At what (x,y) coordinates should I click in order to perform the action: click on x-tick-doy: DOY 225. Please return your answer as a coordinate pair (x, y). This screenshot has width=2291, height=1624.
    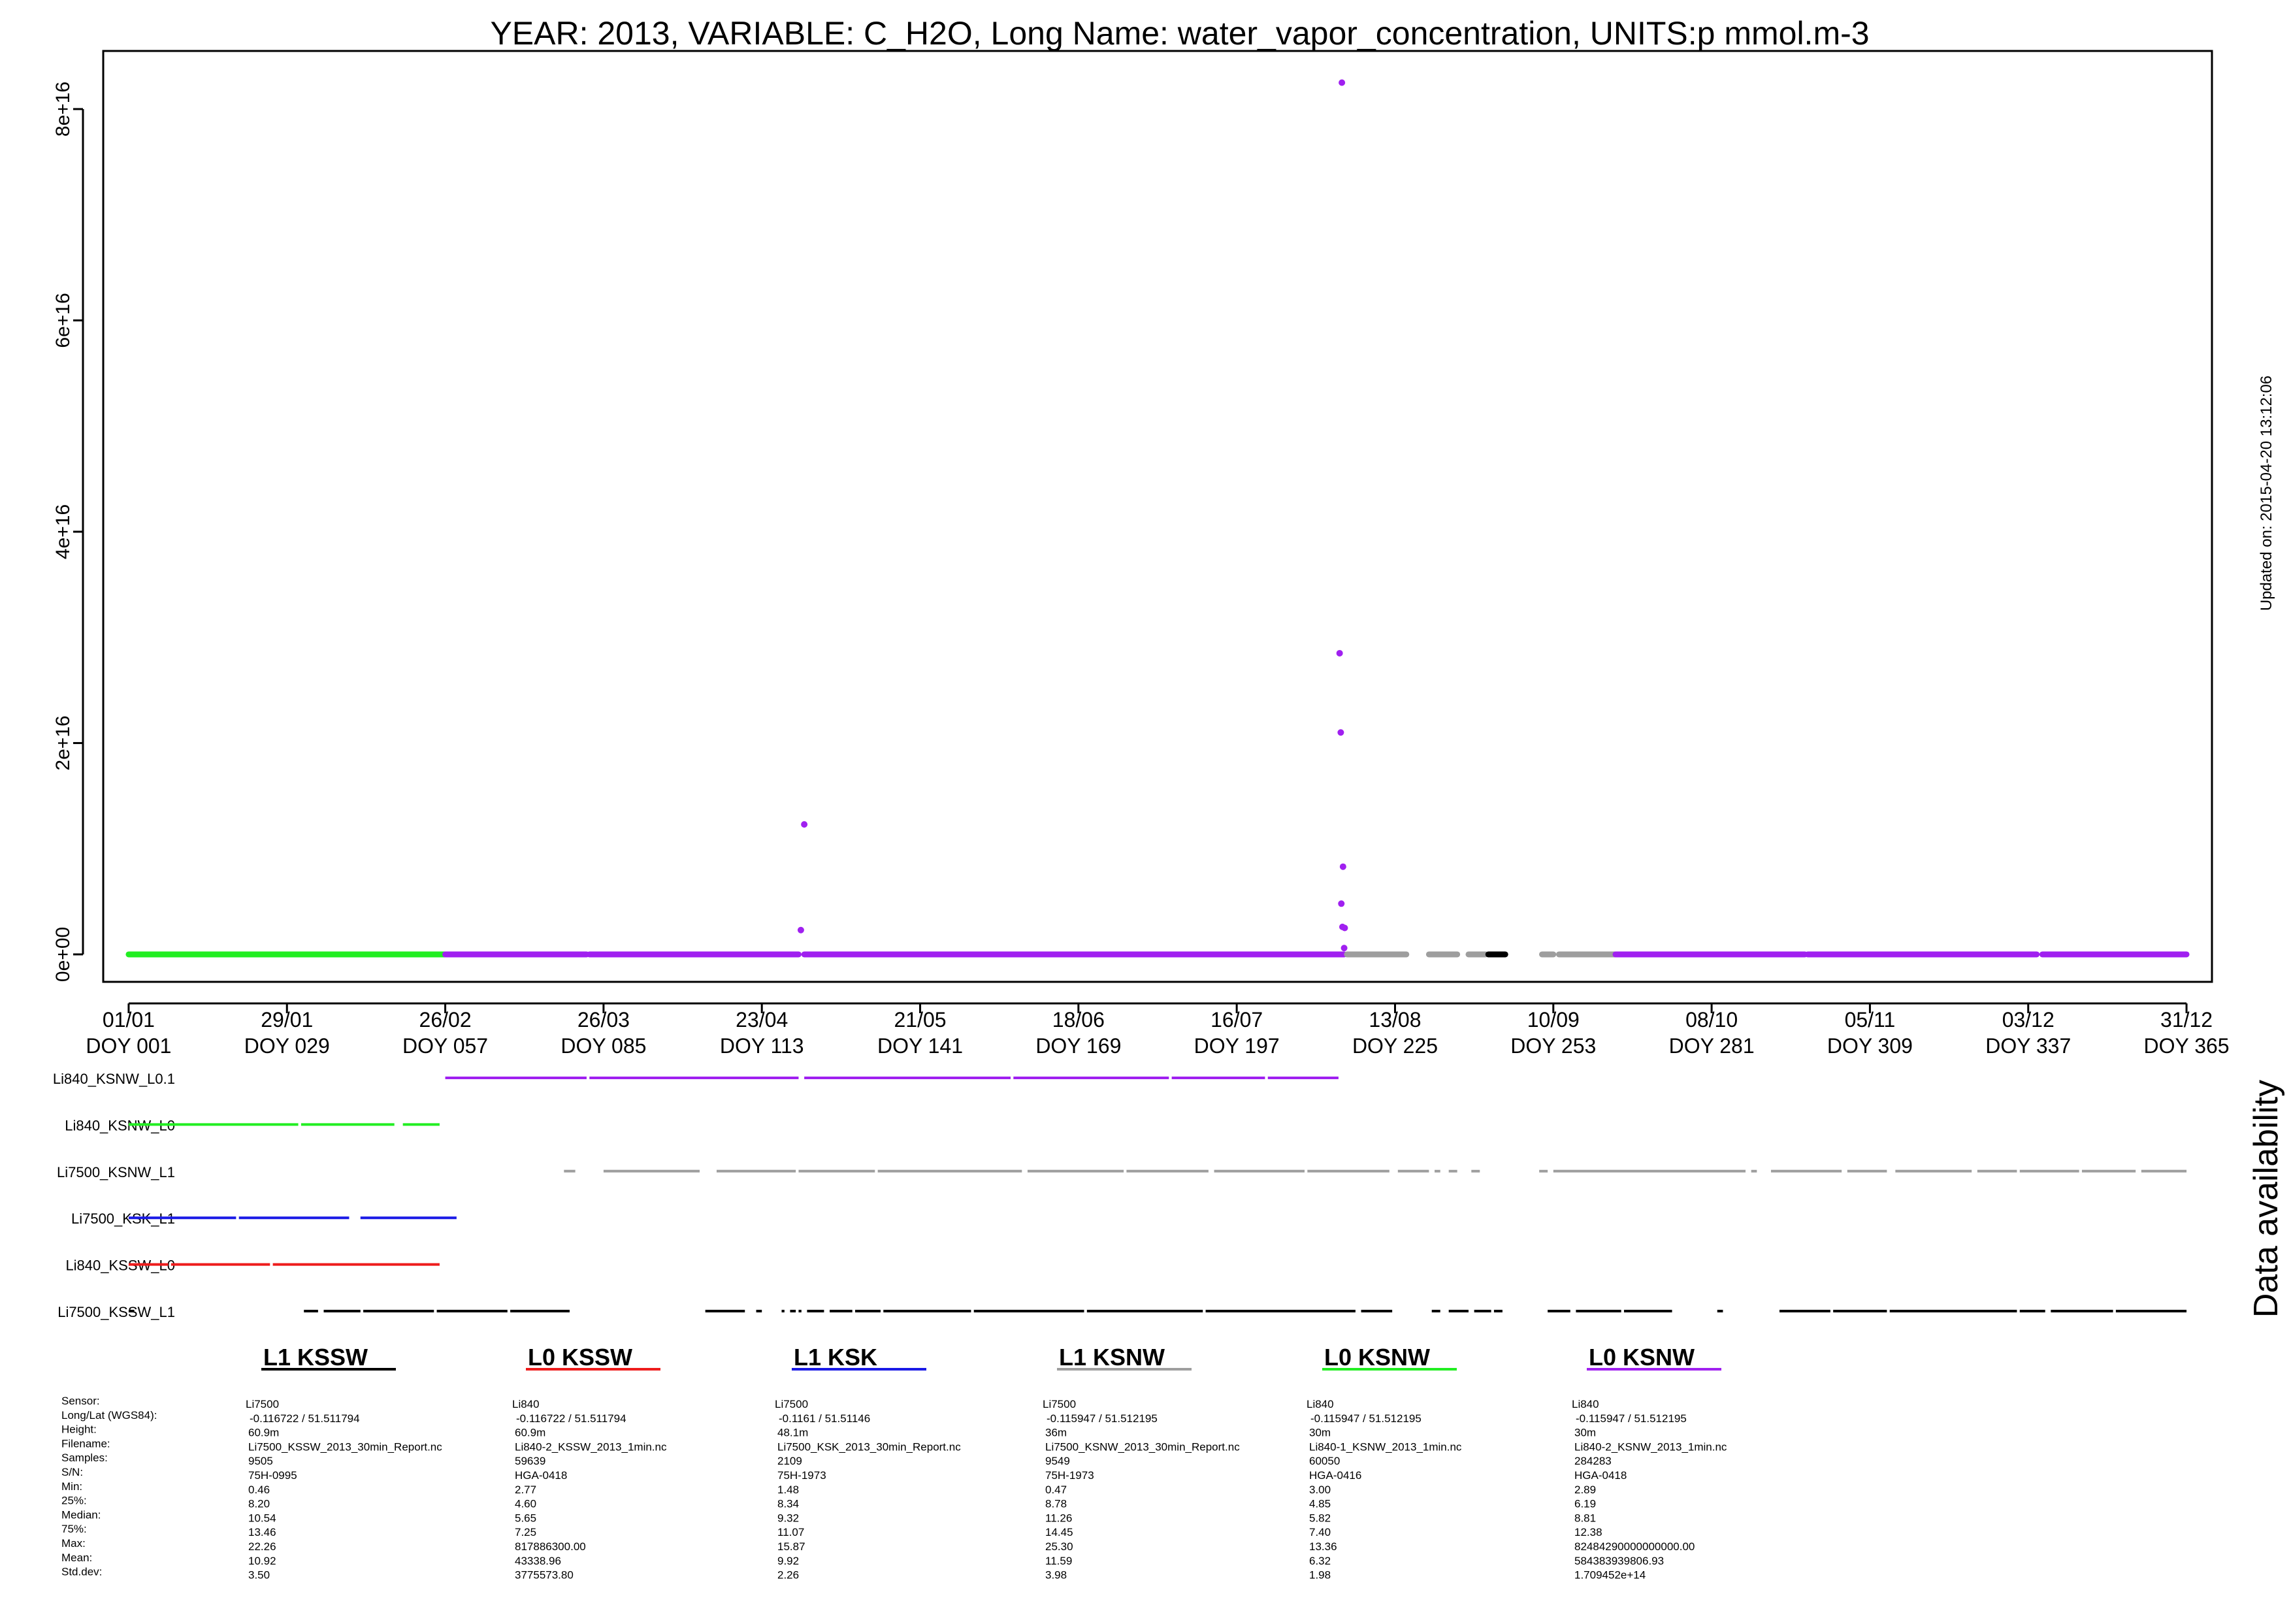
    Looking at the image, I should click on (1395, 1046).